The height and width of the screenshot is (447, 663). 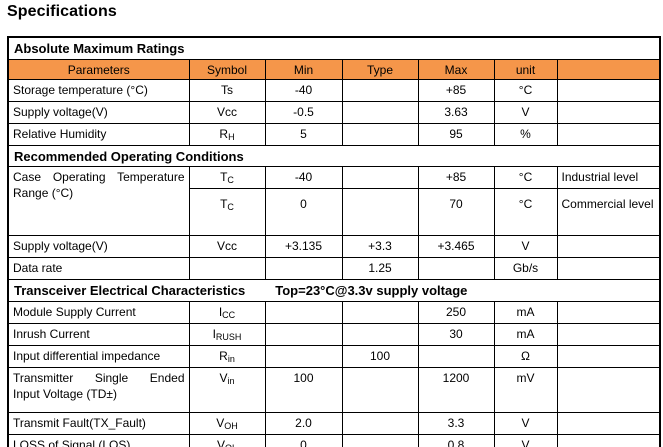 What do you see at coordinates (334, 69) in the screenshot?
I see `column-header-row: Parameters Symbol Min Type Max unit` at bounding box center [334, 69].